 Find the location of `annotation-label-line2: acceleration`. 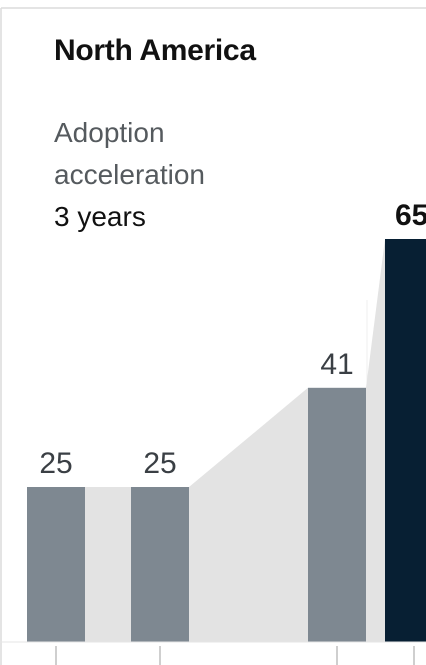

annotation-label-line2: acceleration is located at coordinates (129, 174).